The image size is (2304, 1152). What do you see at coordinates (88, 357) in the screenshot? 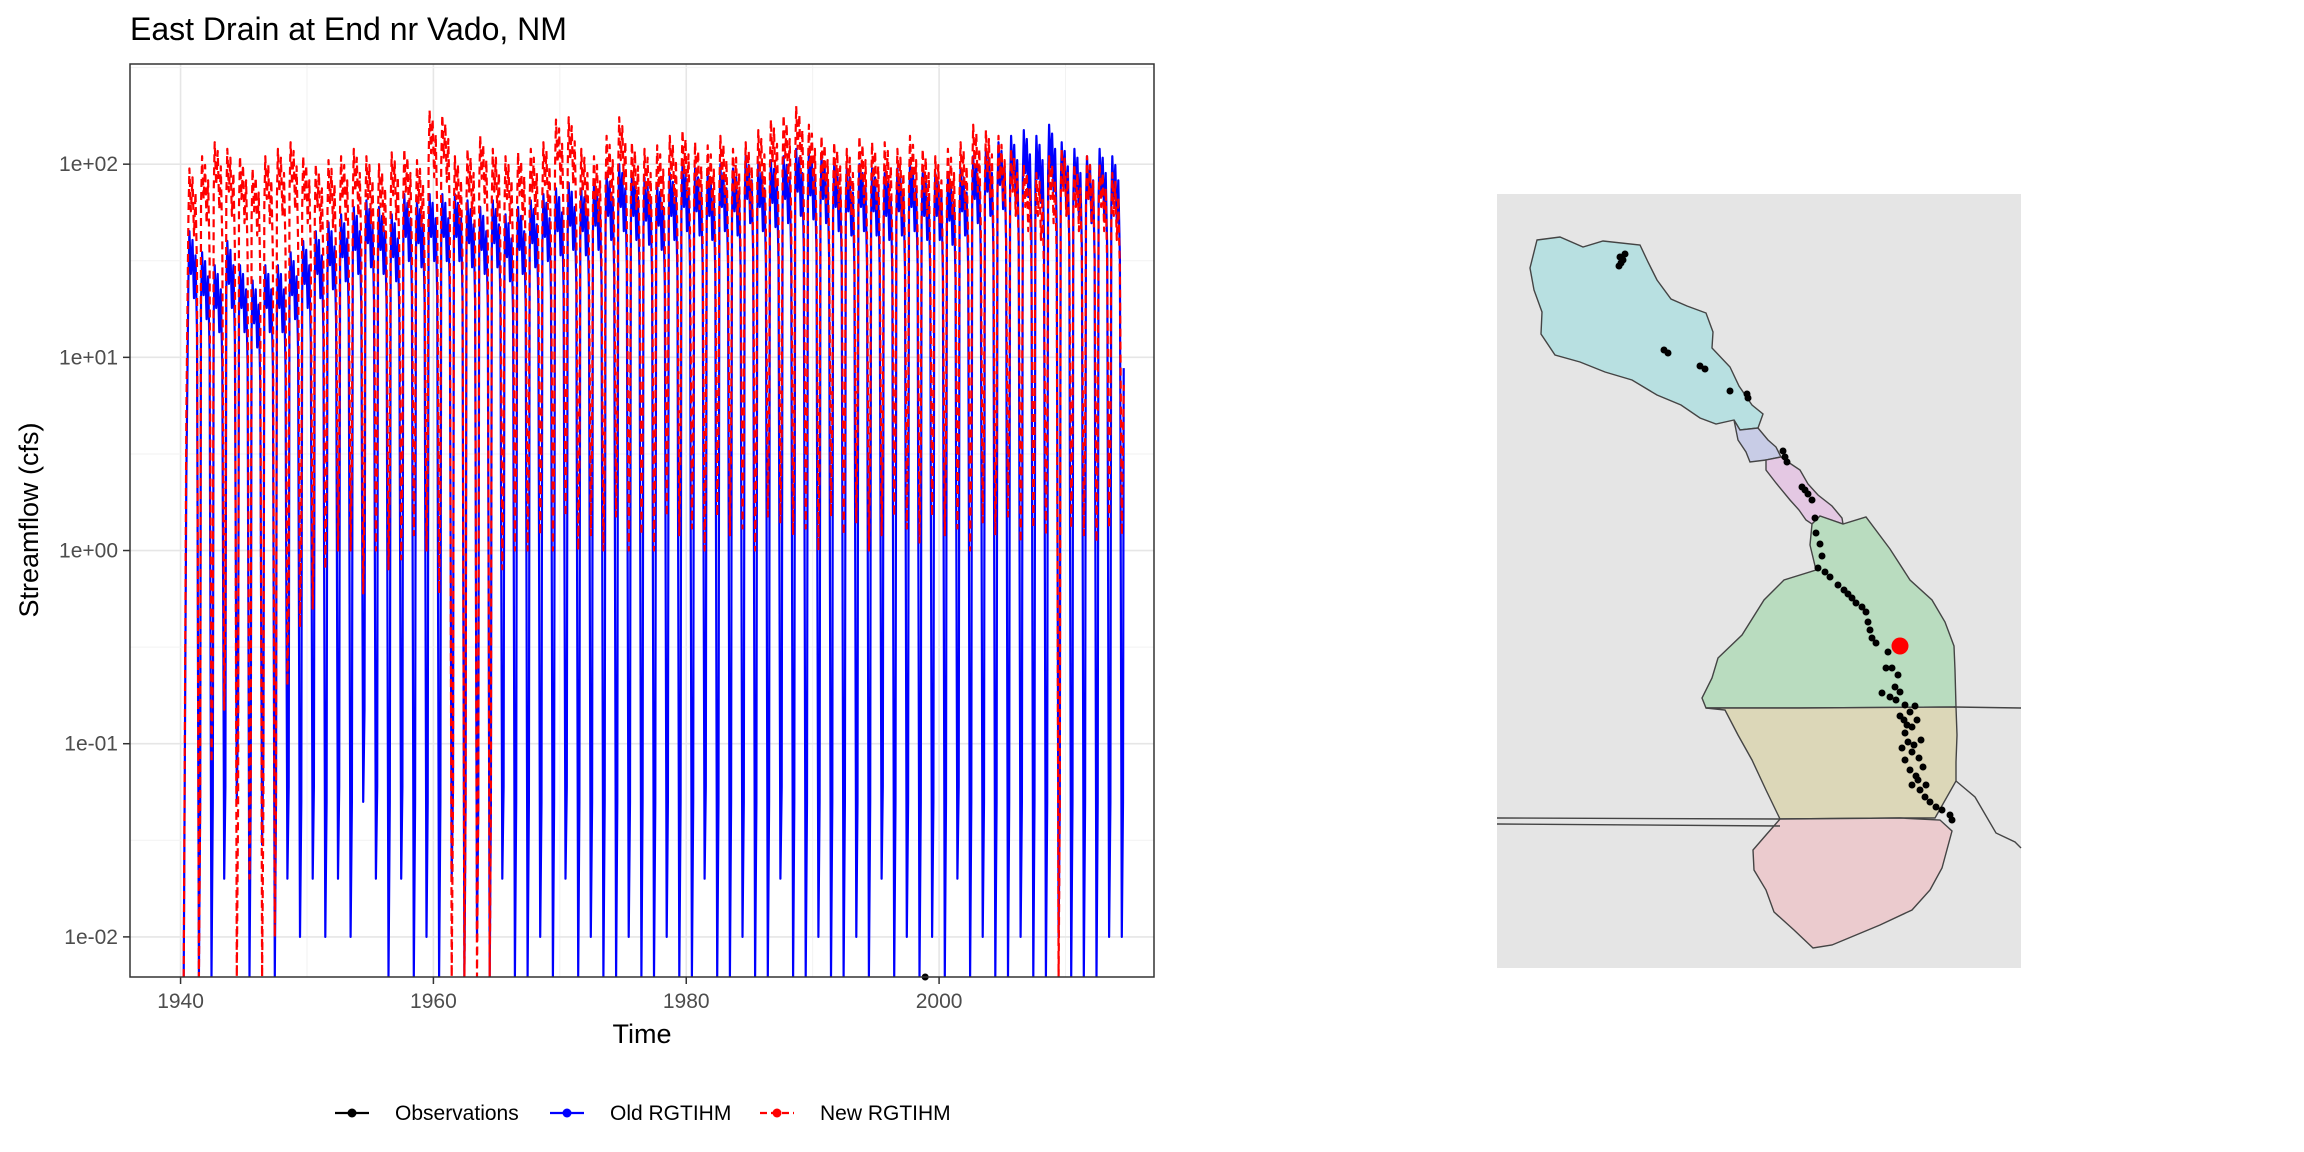
I see `y-tick-label: 1e+01` at bounding box center [88, 357].